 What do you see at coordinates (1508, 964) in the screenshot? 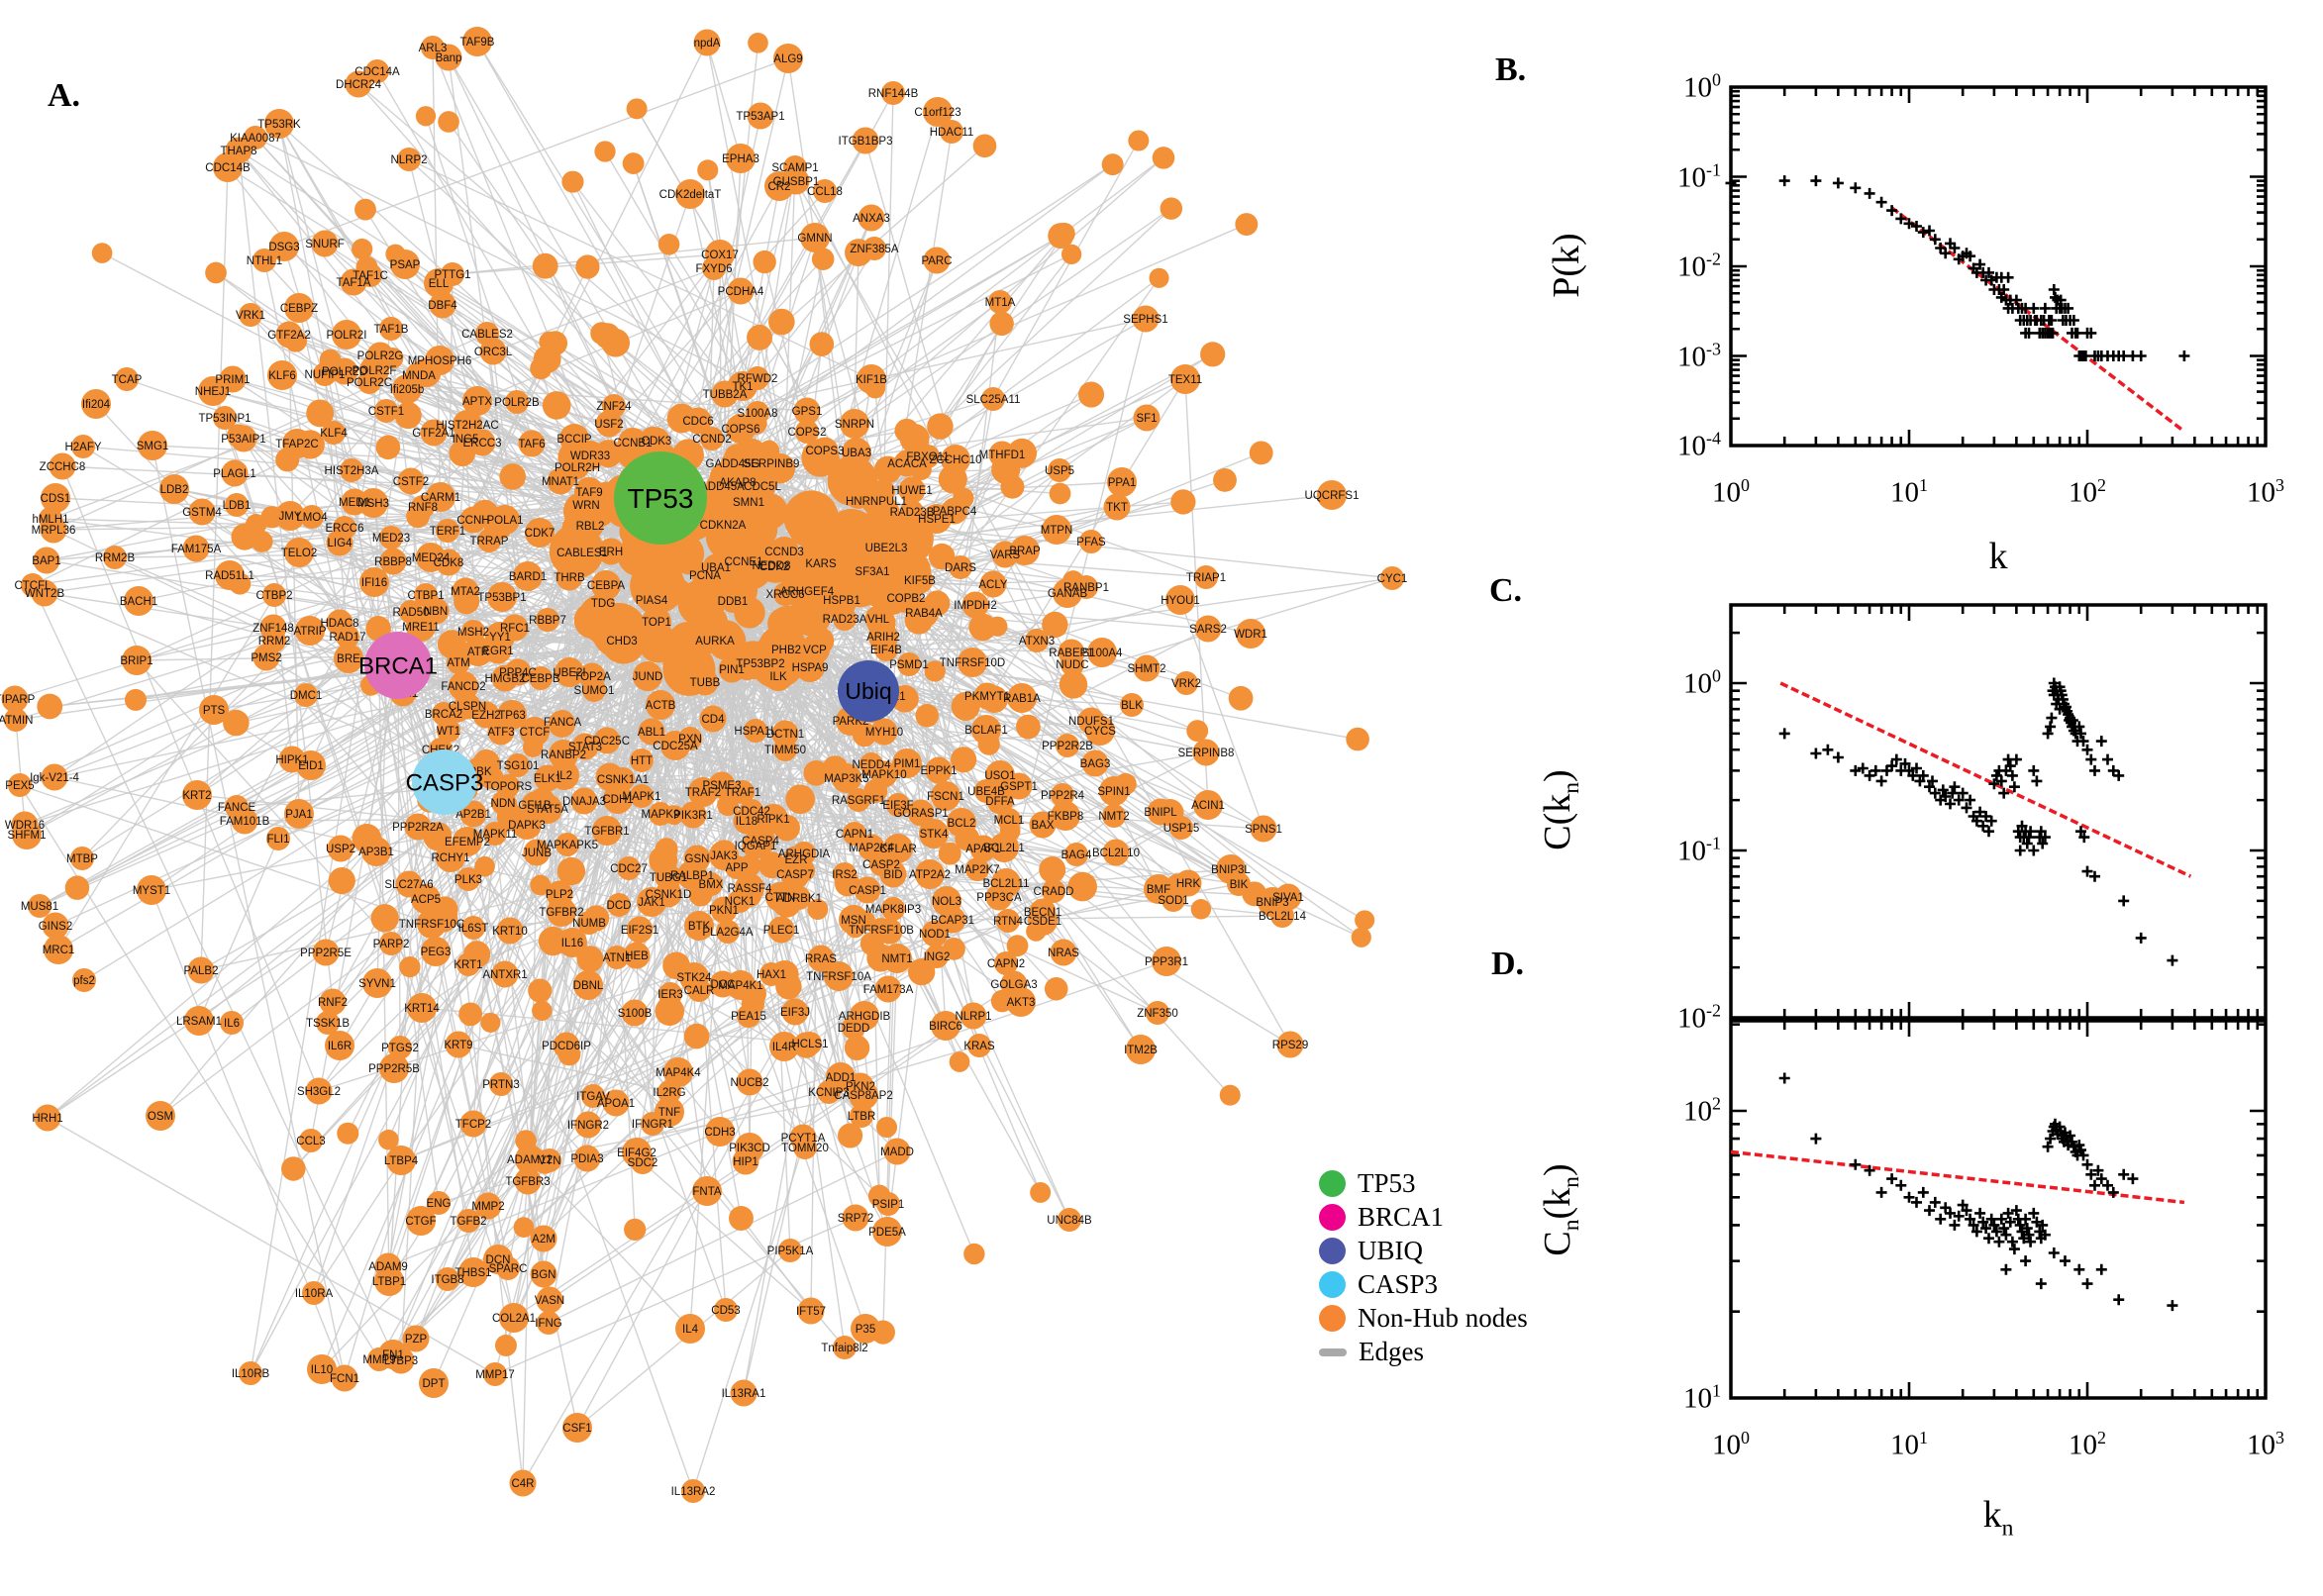
I see `panel-d-label: D.` at bounding box center [1508, 964].